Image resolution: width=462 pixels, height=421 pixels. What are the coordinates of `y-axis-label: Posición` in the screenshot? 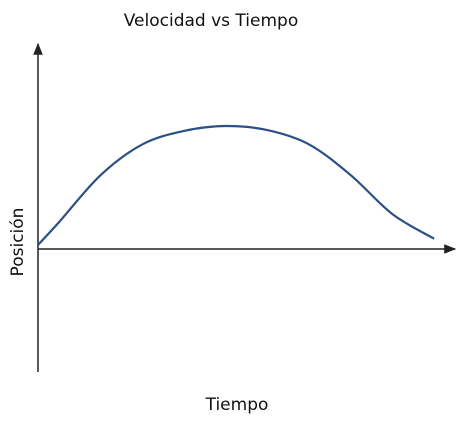 It's located at (18, 242).